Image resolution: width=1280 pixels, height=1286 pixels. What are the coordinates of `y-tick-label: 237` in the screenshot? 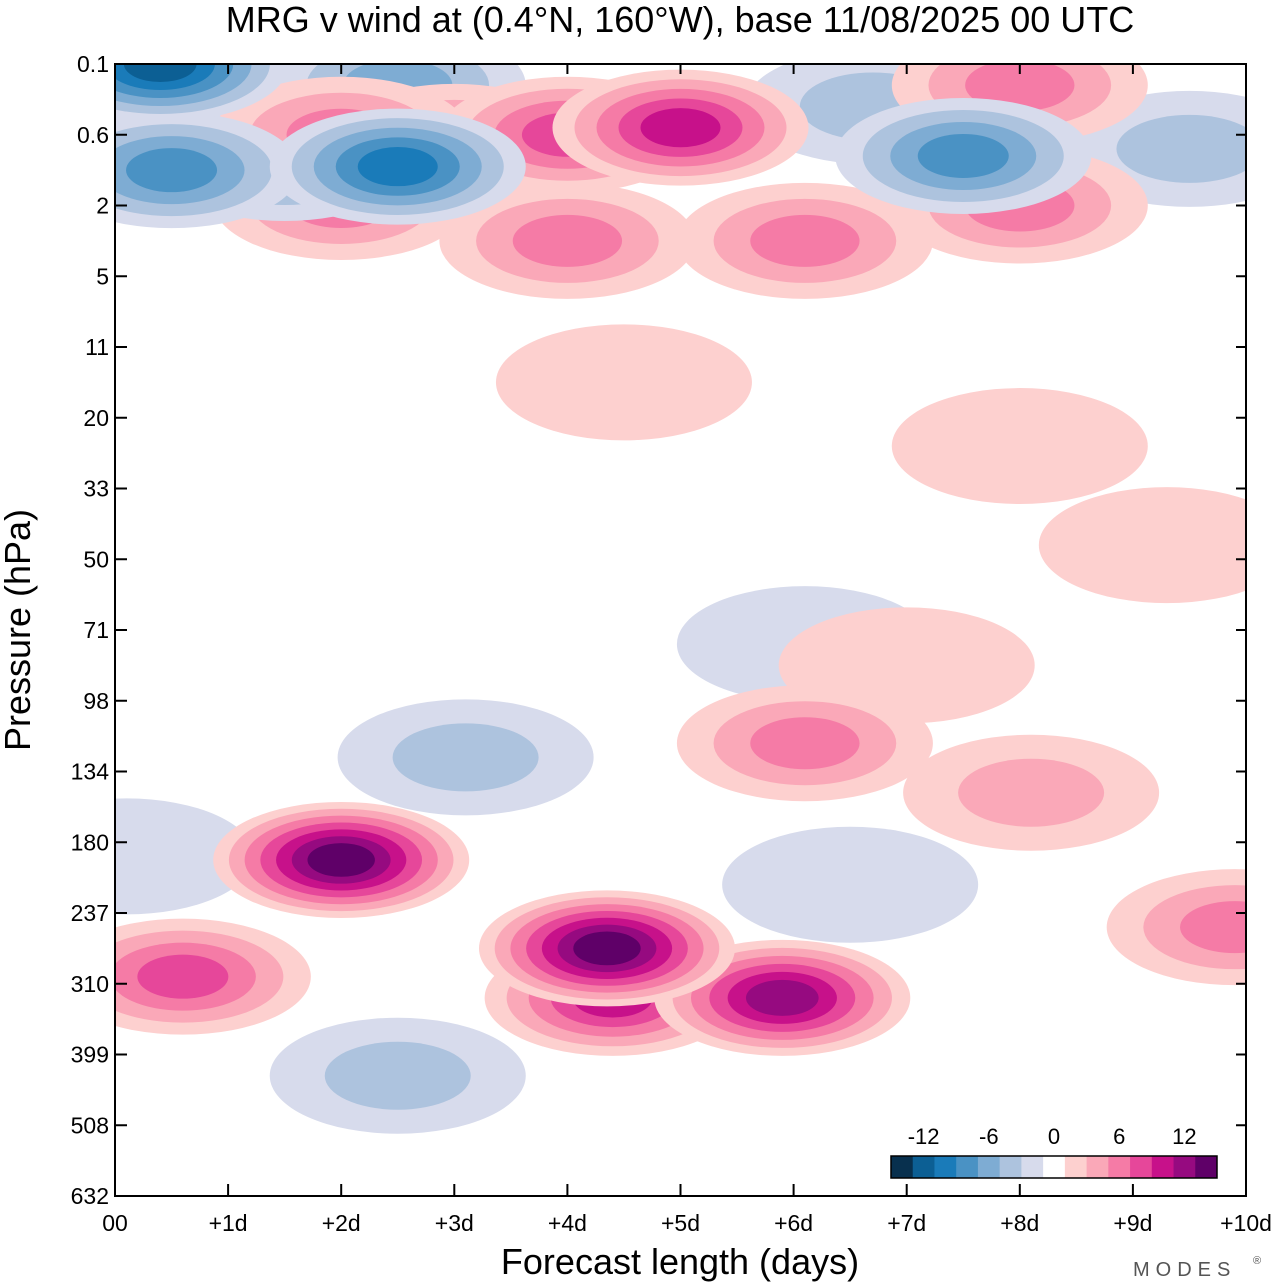 It's located at (90, 913).